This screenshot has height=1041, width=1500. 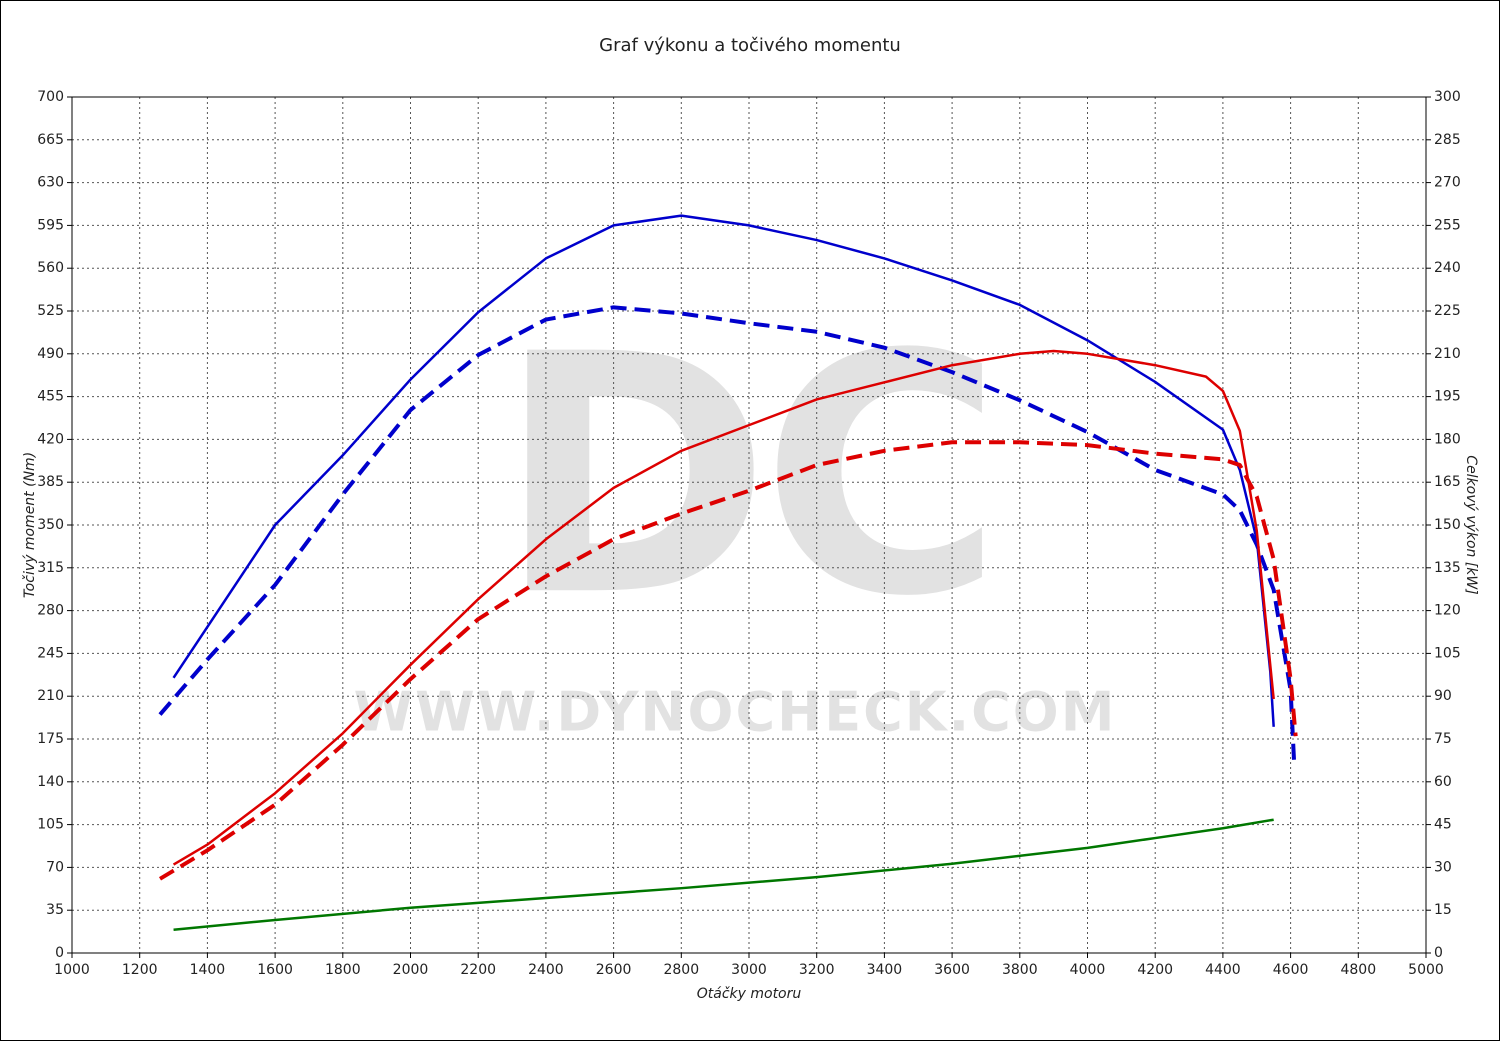 I want to click on y-tick-label: 0, so click(x=59, y=953).